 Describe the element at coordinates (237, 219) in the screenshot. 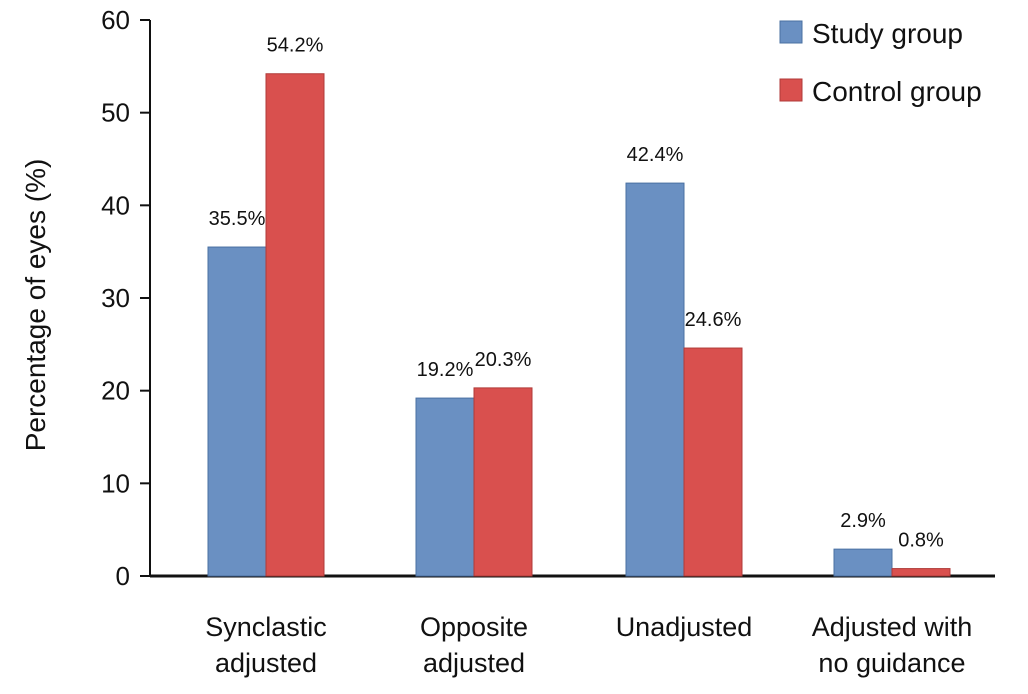

I see `bar-value-label: 35.5%` at that location.